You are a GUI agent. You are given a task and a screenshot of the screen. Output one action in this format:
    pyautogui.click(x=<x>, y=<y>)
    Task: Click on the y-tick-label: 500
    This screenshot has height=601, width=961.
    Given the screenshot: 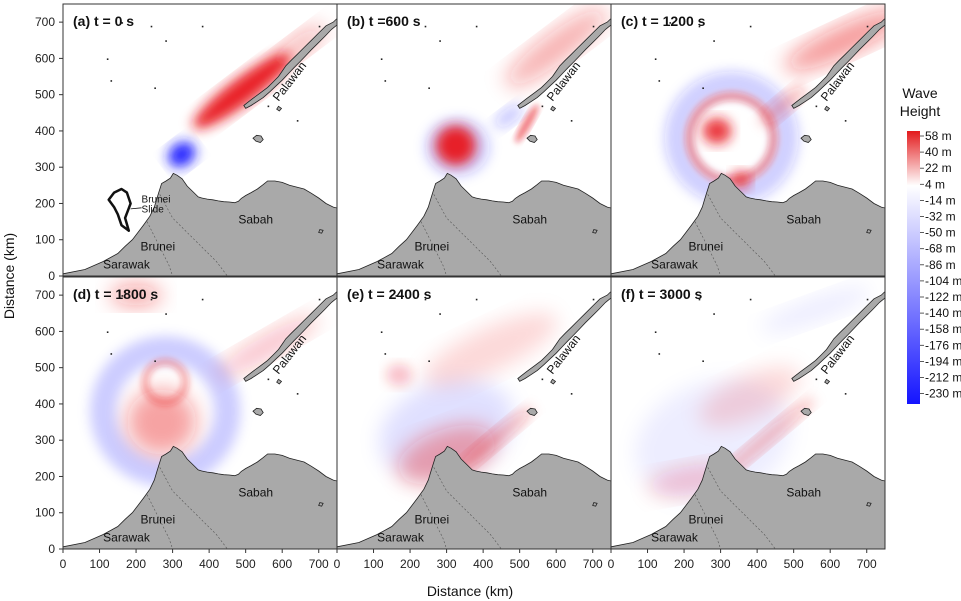 What is the action you would take?
    pyautogui.click(x=45, y=368)
    